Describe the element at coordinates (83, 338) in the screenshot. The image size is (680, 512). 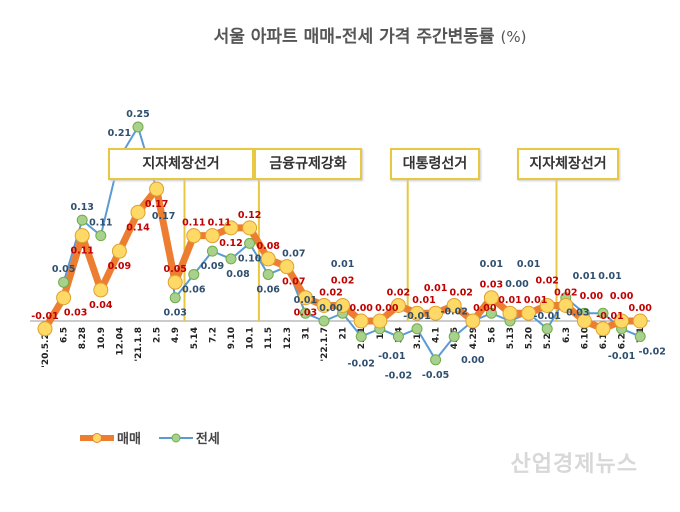
I see `x-tick-label: 8.28` at that location.